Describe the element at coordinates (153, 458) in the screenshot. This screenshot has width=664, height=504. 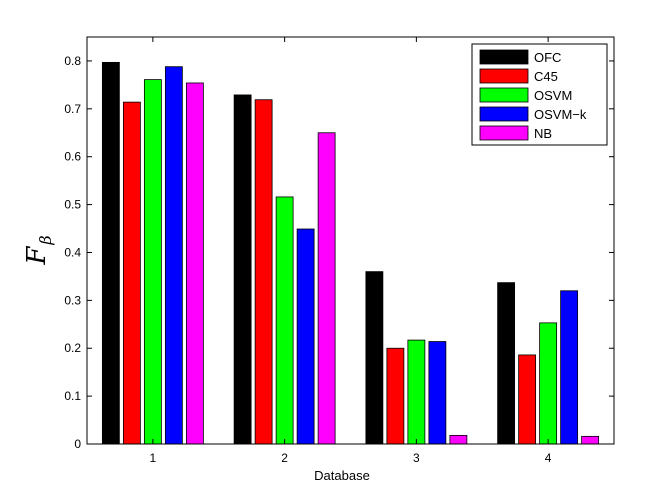
I see `x-tick-label: 1` at that location.